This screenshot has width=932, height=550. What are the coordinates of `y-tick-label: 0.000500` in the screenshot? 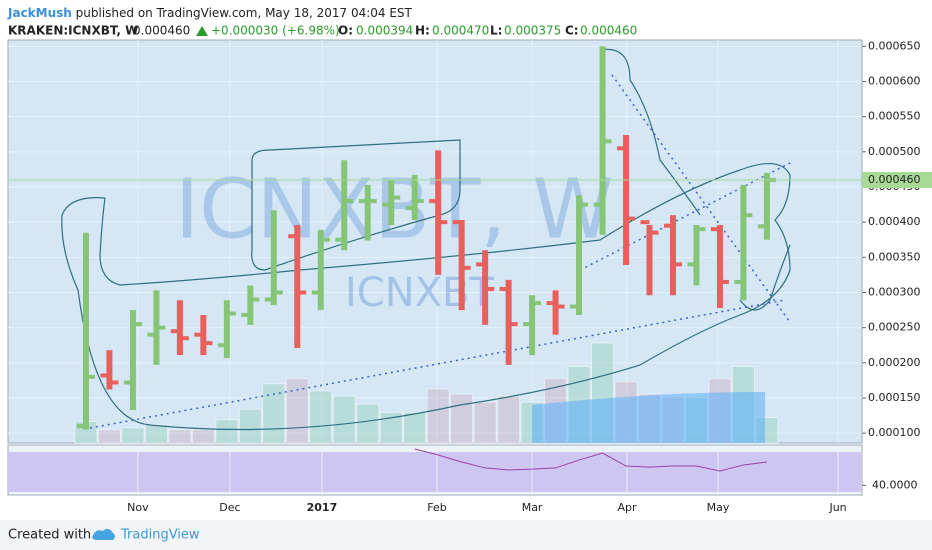 It's located at (894, 151).